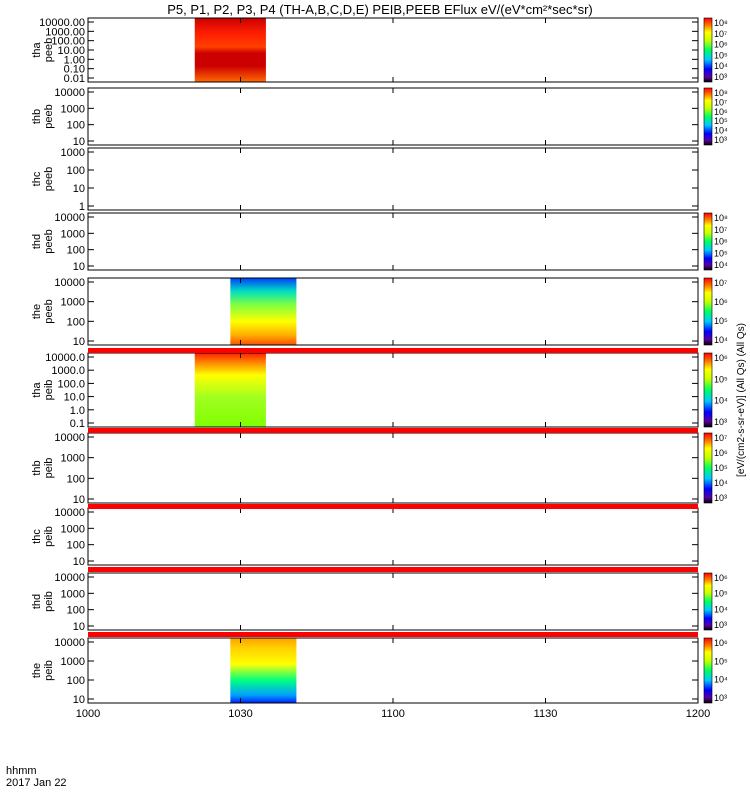  What do you see at coordinates (73, 153) in the screenshot?
I see `ytick-label-thc-peeb-0: 1000` at bounding box center [73, 153].